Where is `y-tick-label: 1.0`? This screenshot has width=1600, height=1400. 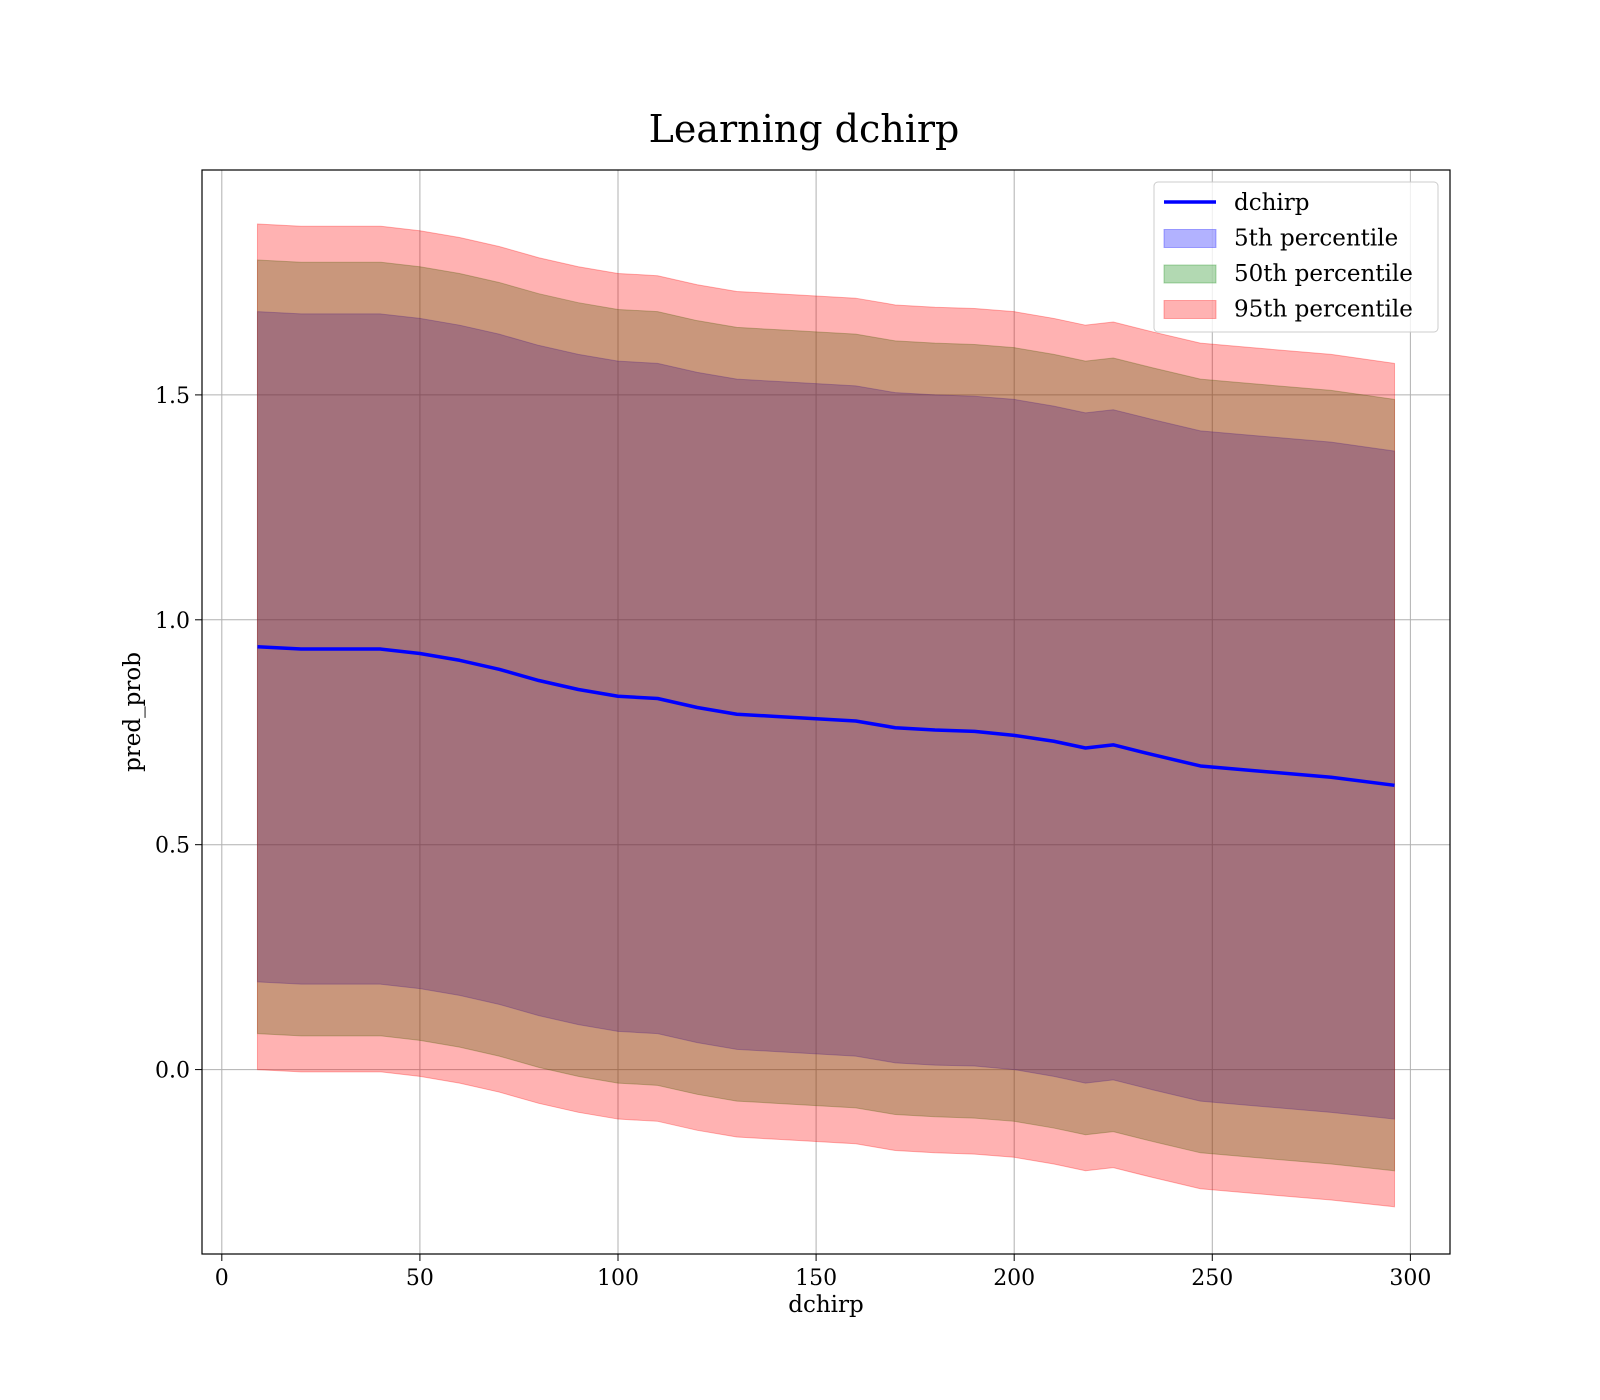 y-tick-label: 1.0 is located at coordinates (172, 621).